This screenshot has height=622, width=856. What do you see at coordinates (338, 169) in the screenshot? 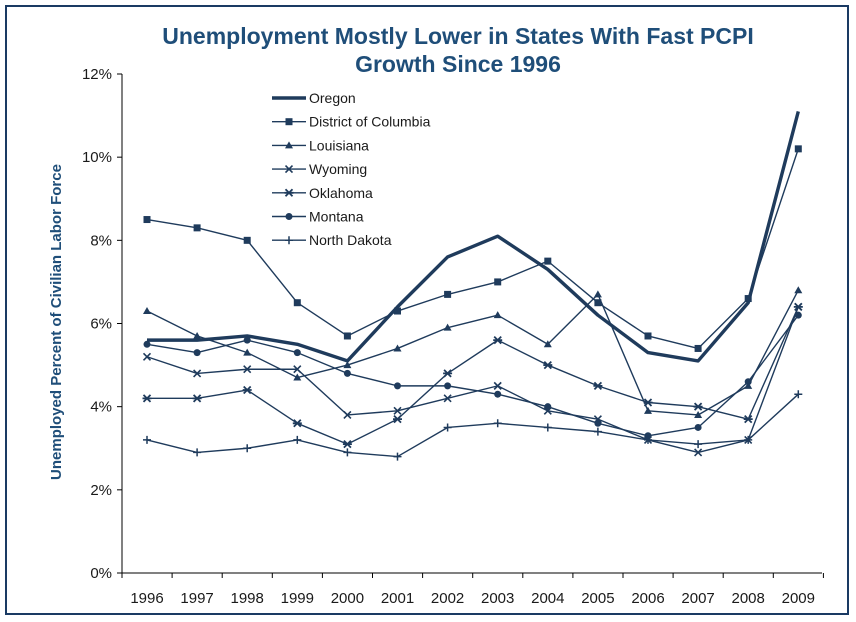
I see `legend-label: Wyoming` at bounding box center [338, 169].